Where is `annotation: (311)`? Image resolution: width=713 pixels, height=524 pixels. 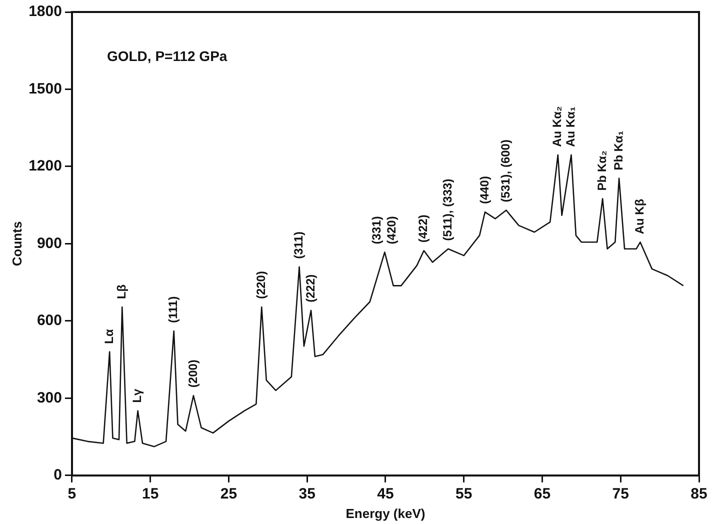 annotation: (311) is located at coordinates (299, 245).